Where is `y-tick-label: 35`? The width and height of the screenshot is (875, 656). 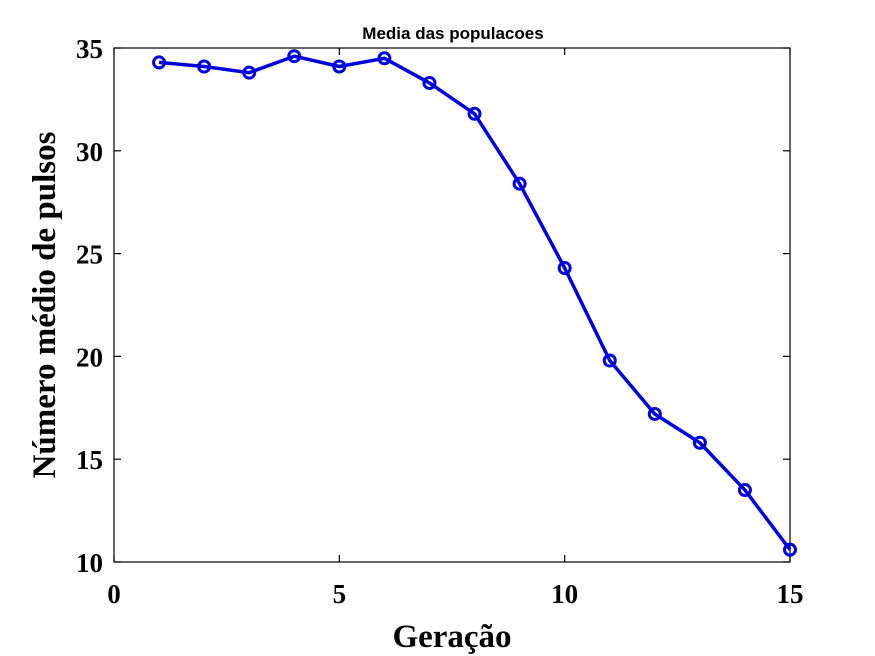 y-tick-label: 35 is located at coordinates (89, 49).